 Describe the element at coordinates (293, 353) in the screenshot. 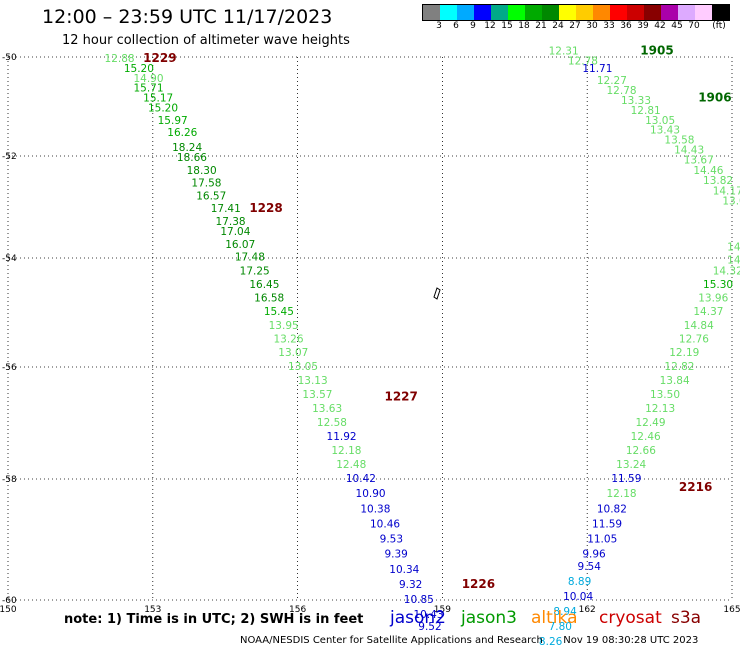

I see `swh-observation: 13.07` at that location.